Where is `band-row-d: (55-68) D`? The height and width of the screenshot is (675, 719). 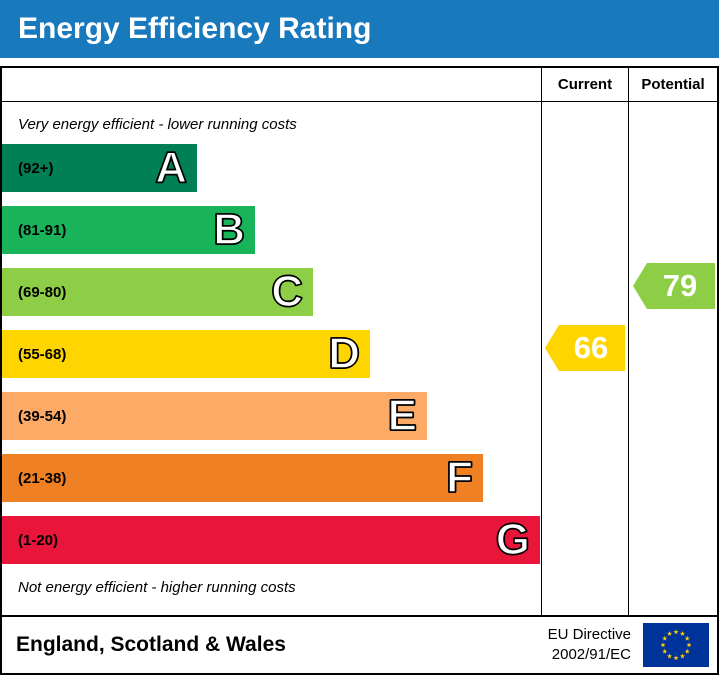 band-row-d: (55-68) D is located at coordinates (186, 354).